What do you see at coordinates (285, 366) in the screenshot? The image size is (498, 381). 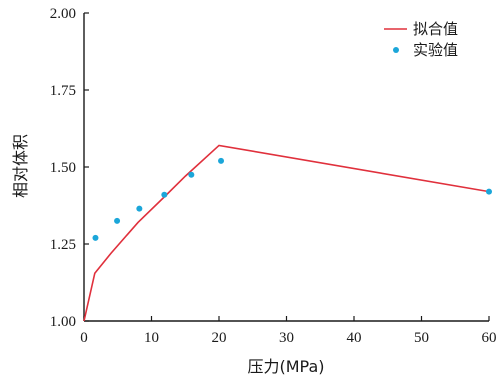 I see `x-axis-title: 压力(MPa)` at bounding box center [285, 366].